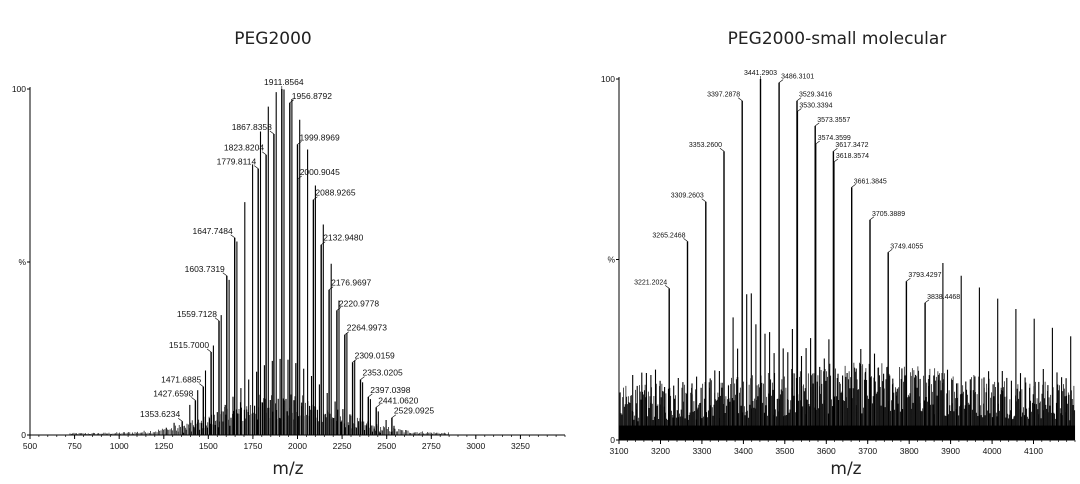 The image size is (1080, 484). I want to click on peak-label: 3574.3599, so click(834, 138).